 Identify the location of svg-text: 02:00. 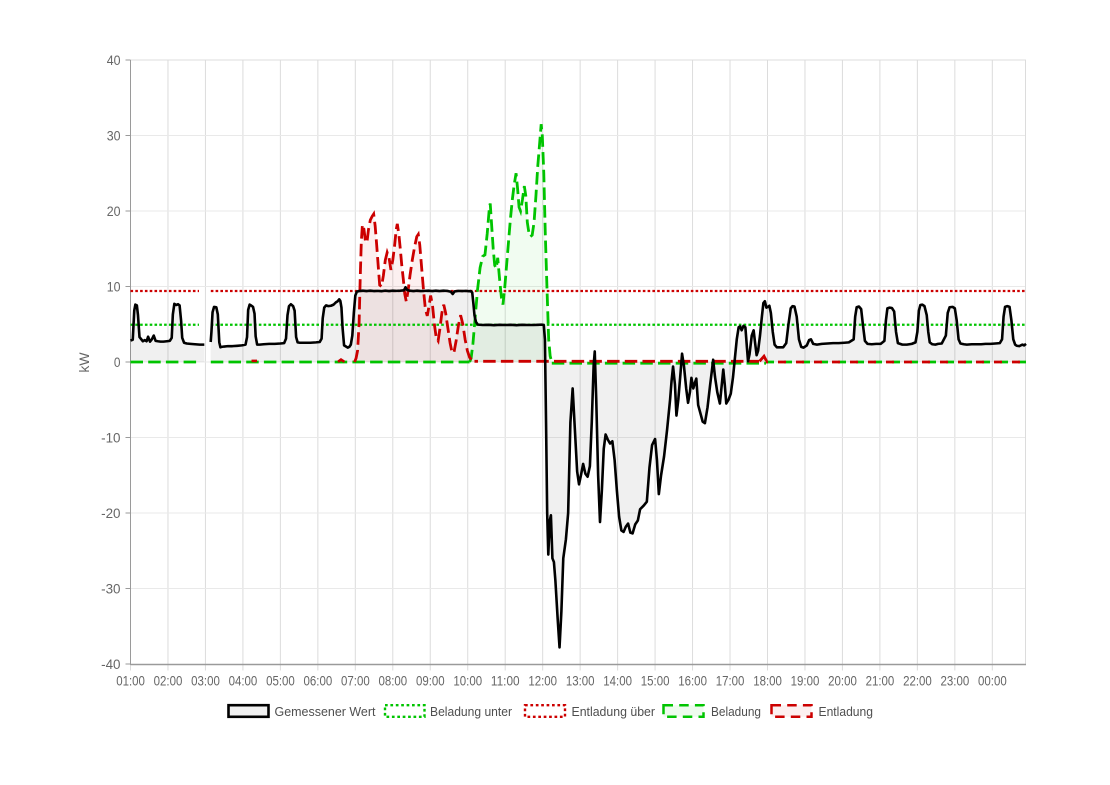
(168, 680).